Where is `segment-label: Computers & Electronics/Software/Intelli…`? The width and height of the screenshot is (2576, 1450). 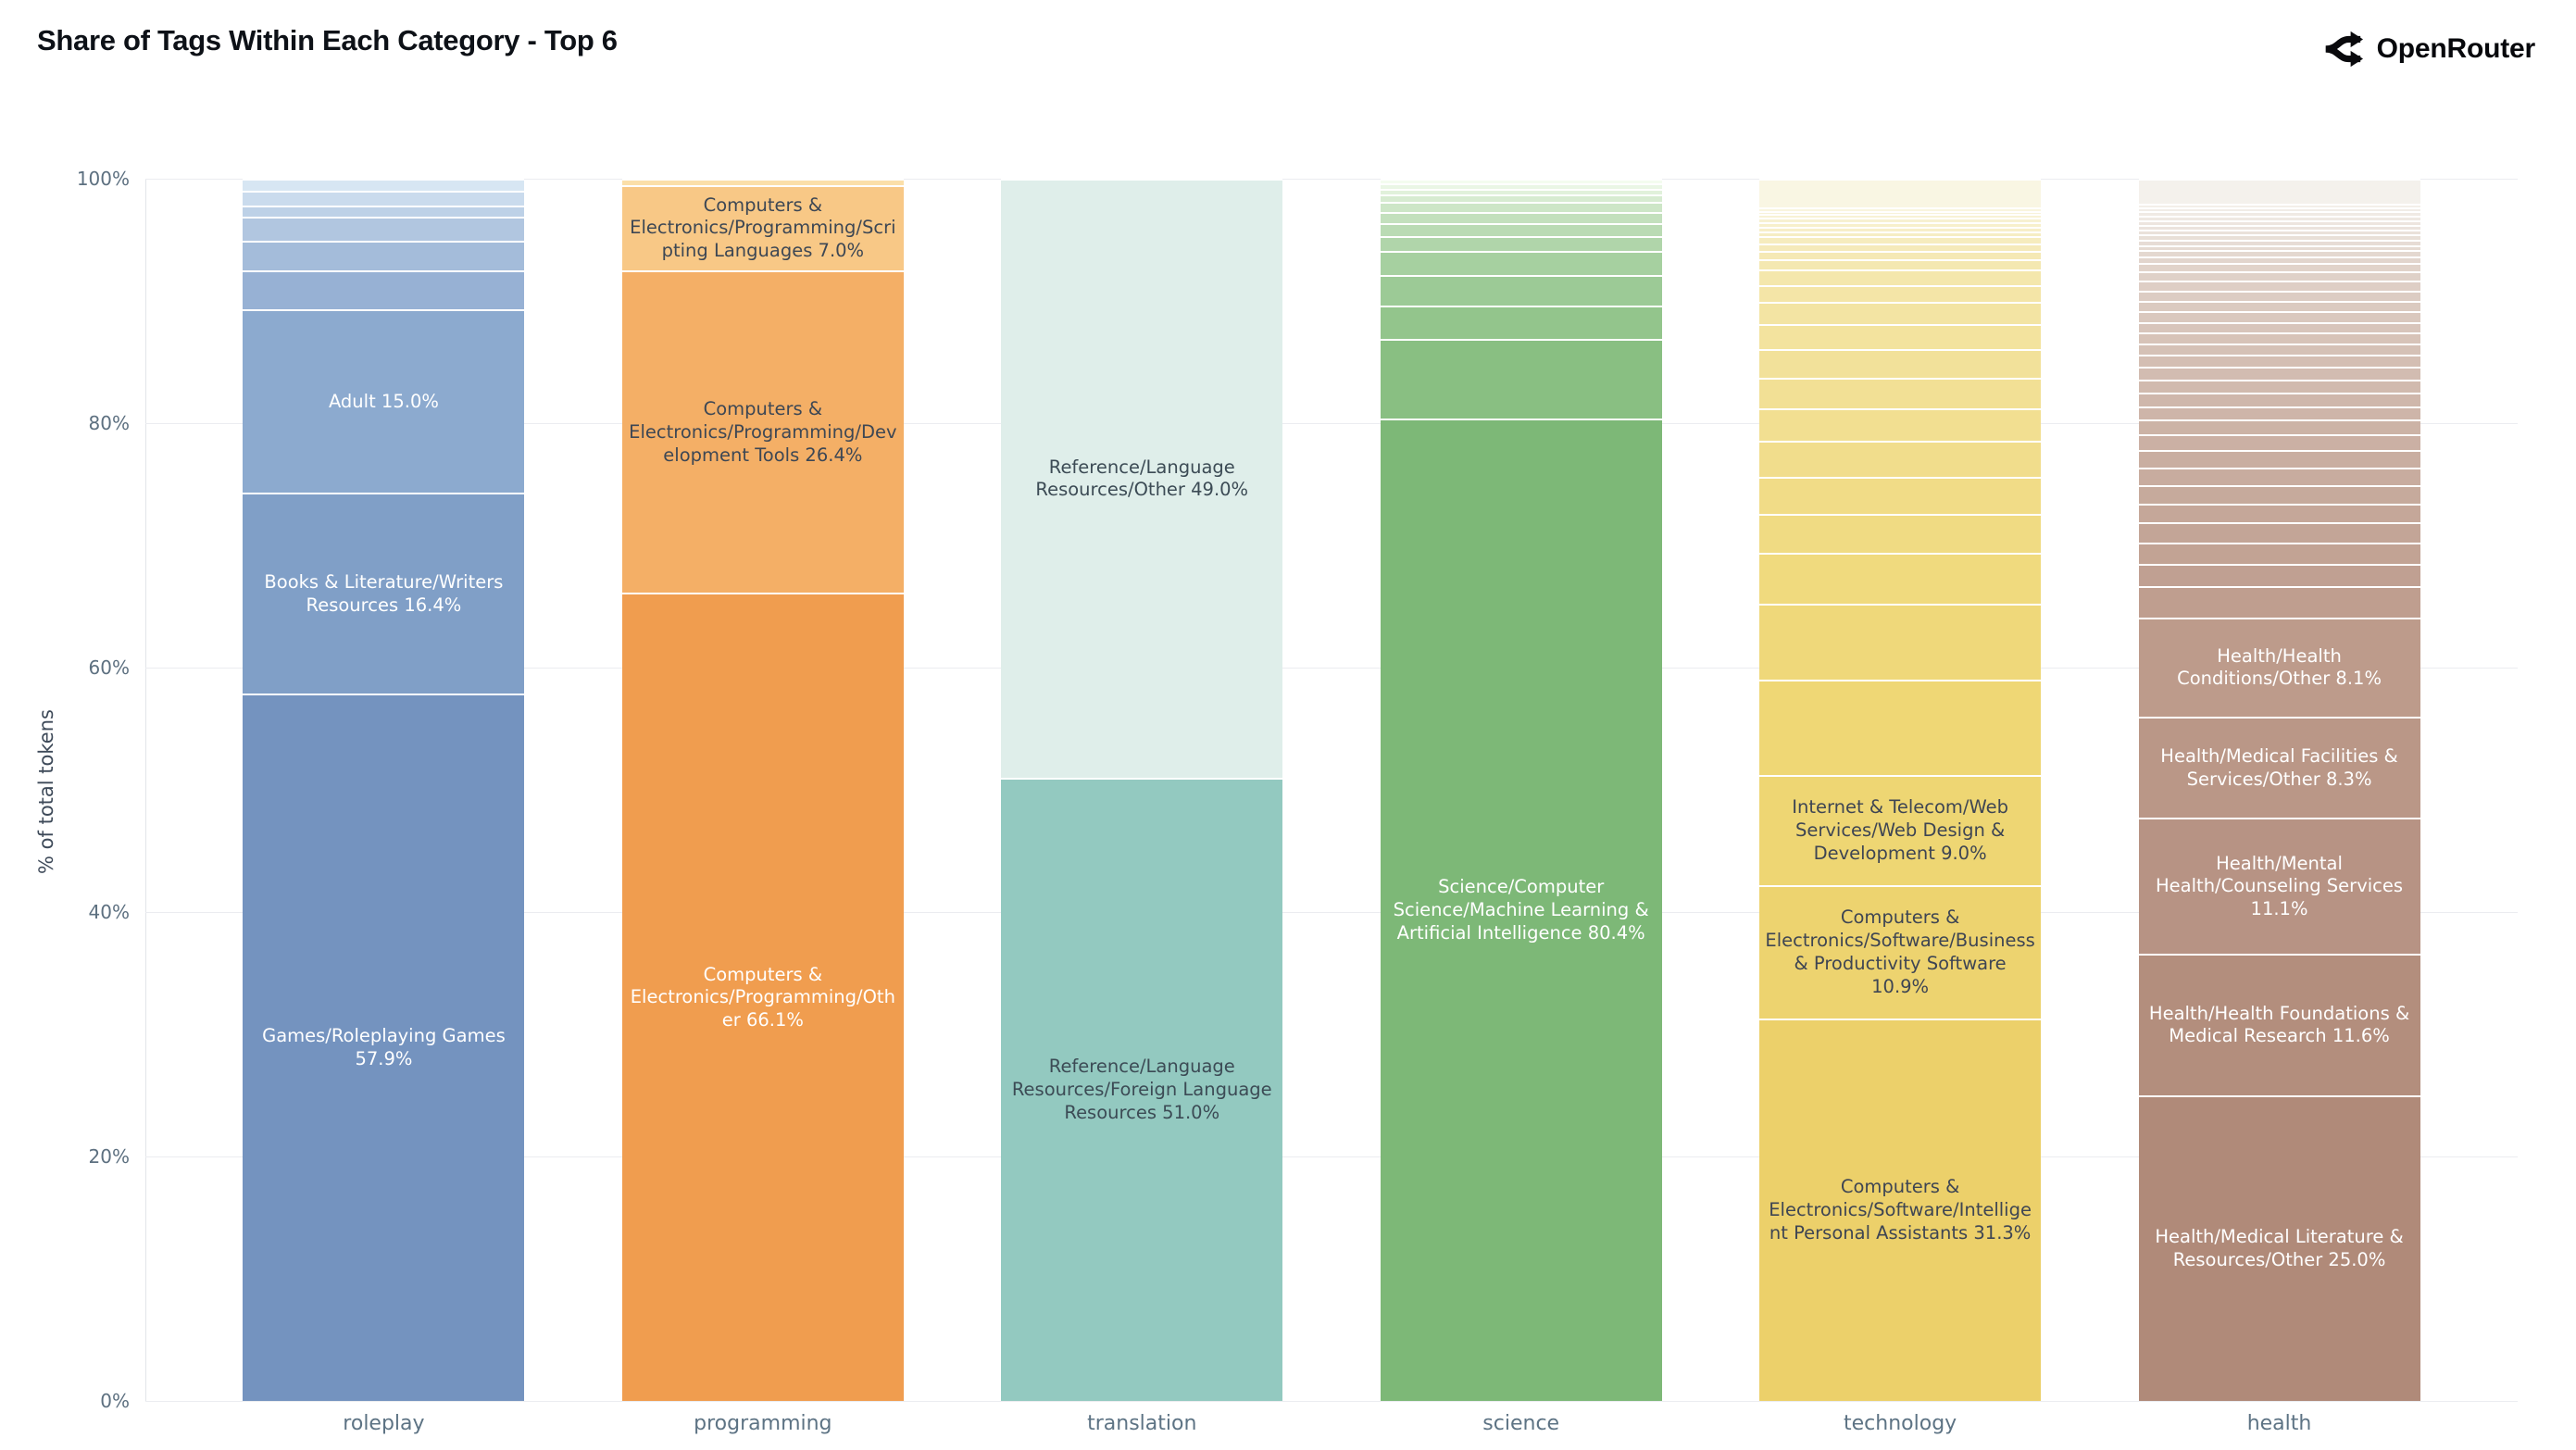
segment-label: Computers & Electronics/Software/Intelli… is located at coordinates (1900, 1210).